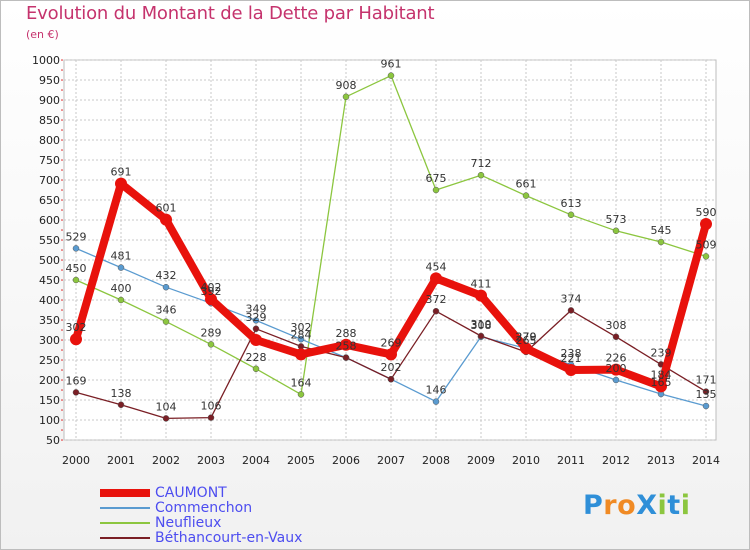 This screenshot has width=750, height=550. Describe the element at coordinates (616, 358) in the screenshot. I see `data-label: 226` at that location.